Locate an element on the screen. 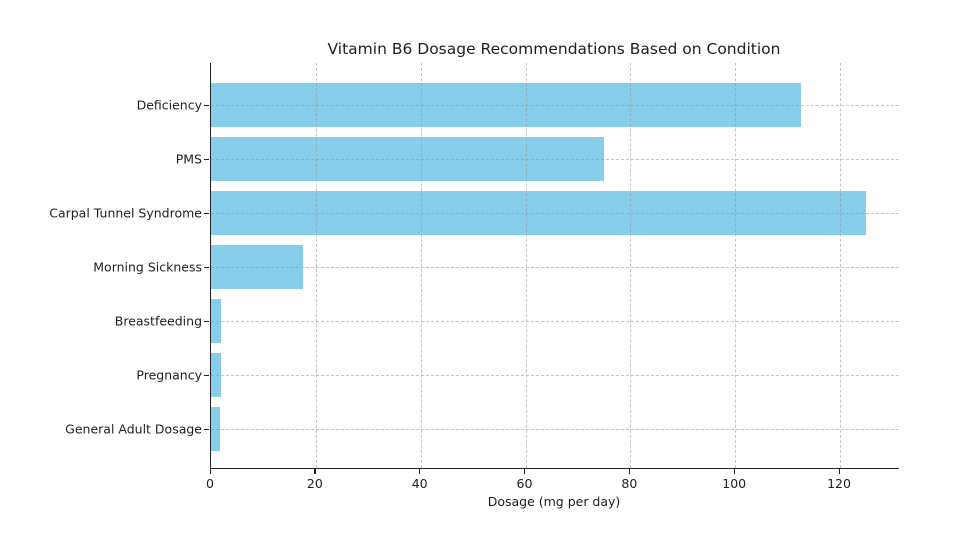 The height and width of the screenshot is (535, 962). y-tick-label: Morning Sickness is located at coordinates (147, 267).